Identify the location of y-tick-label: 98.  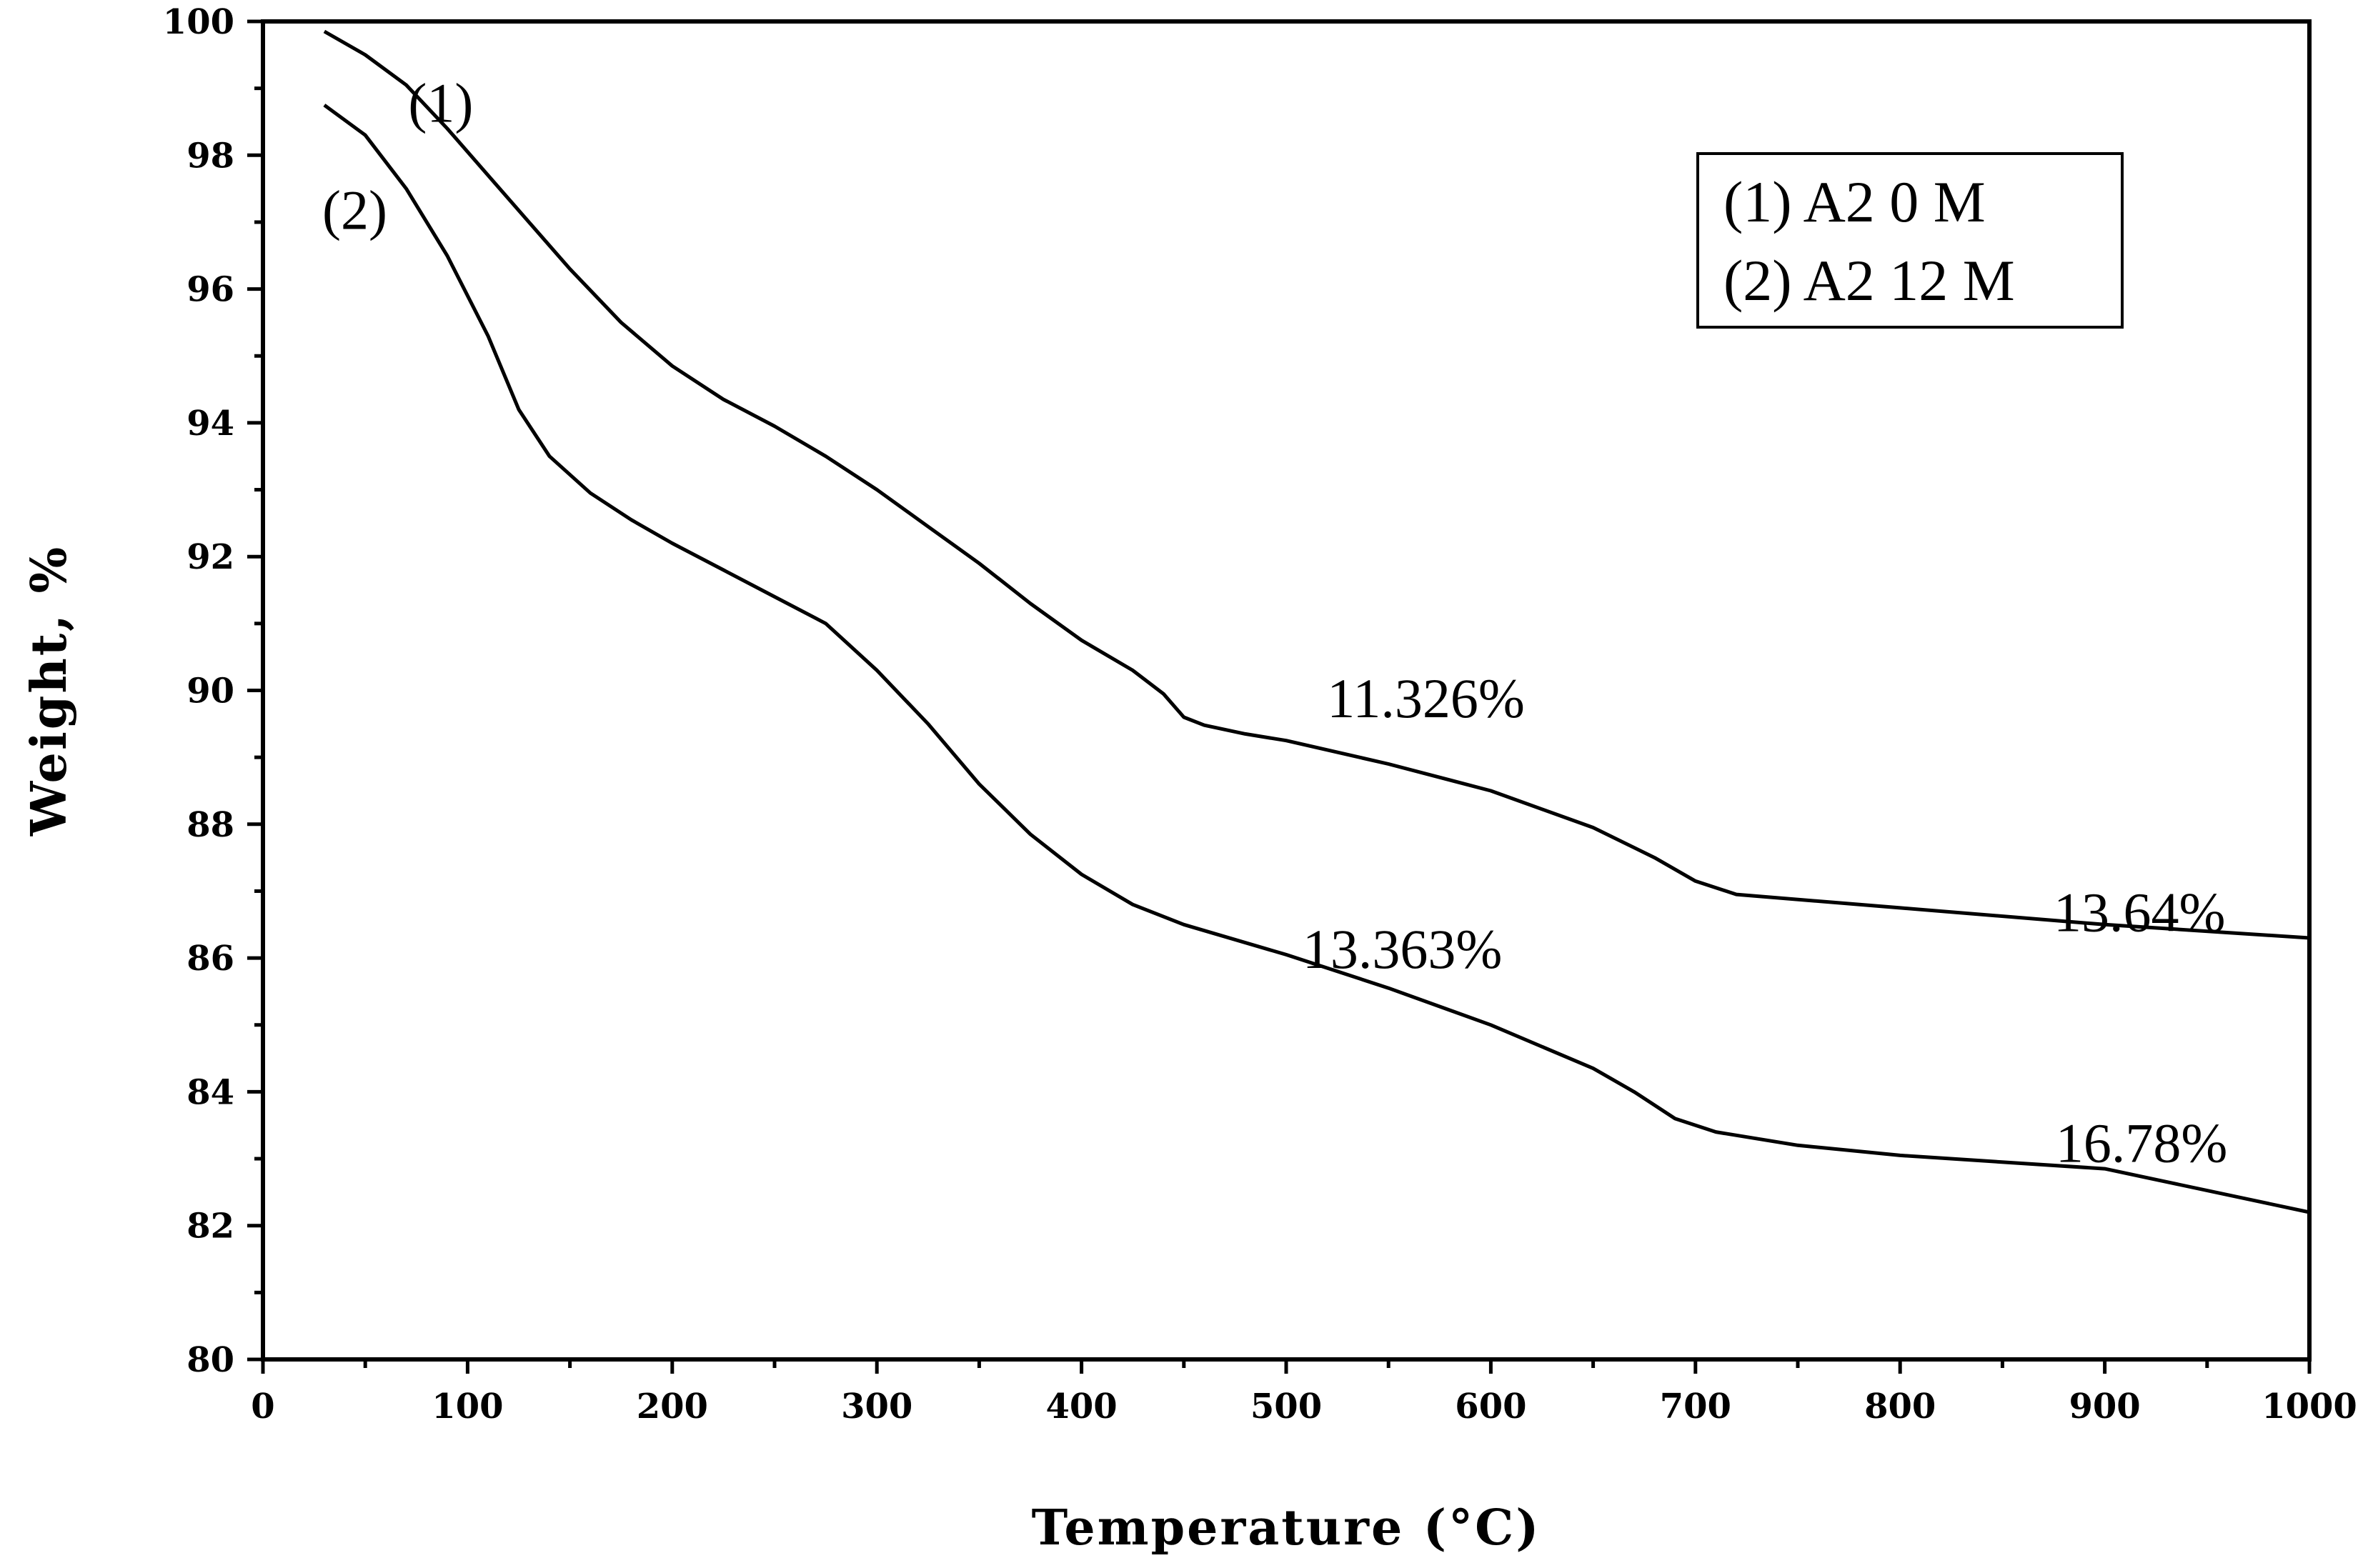
(210, 156).